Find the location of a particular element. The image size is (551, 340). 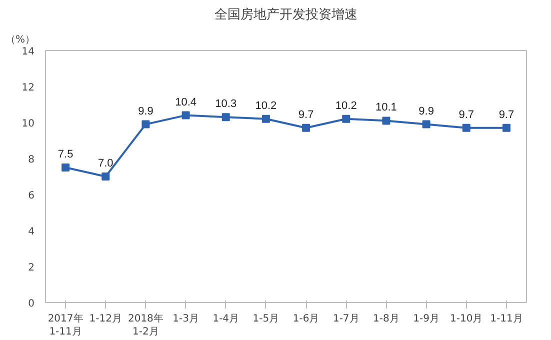

x-tick-label: 1-8月 is located at coordinates (386, 319).